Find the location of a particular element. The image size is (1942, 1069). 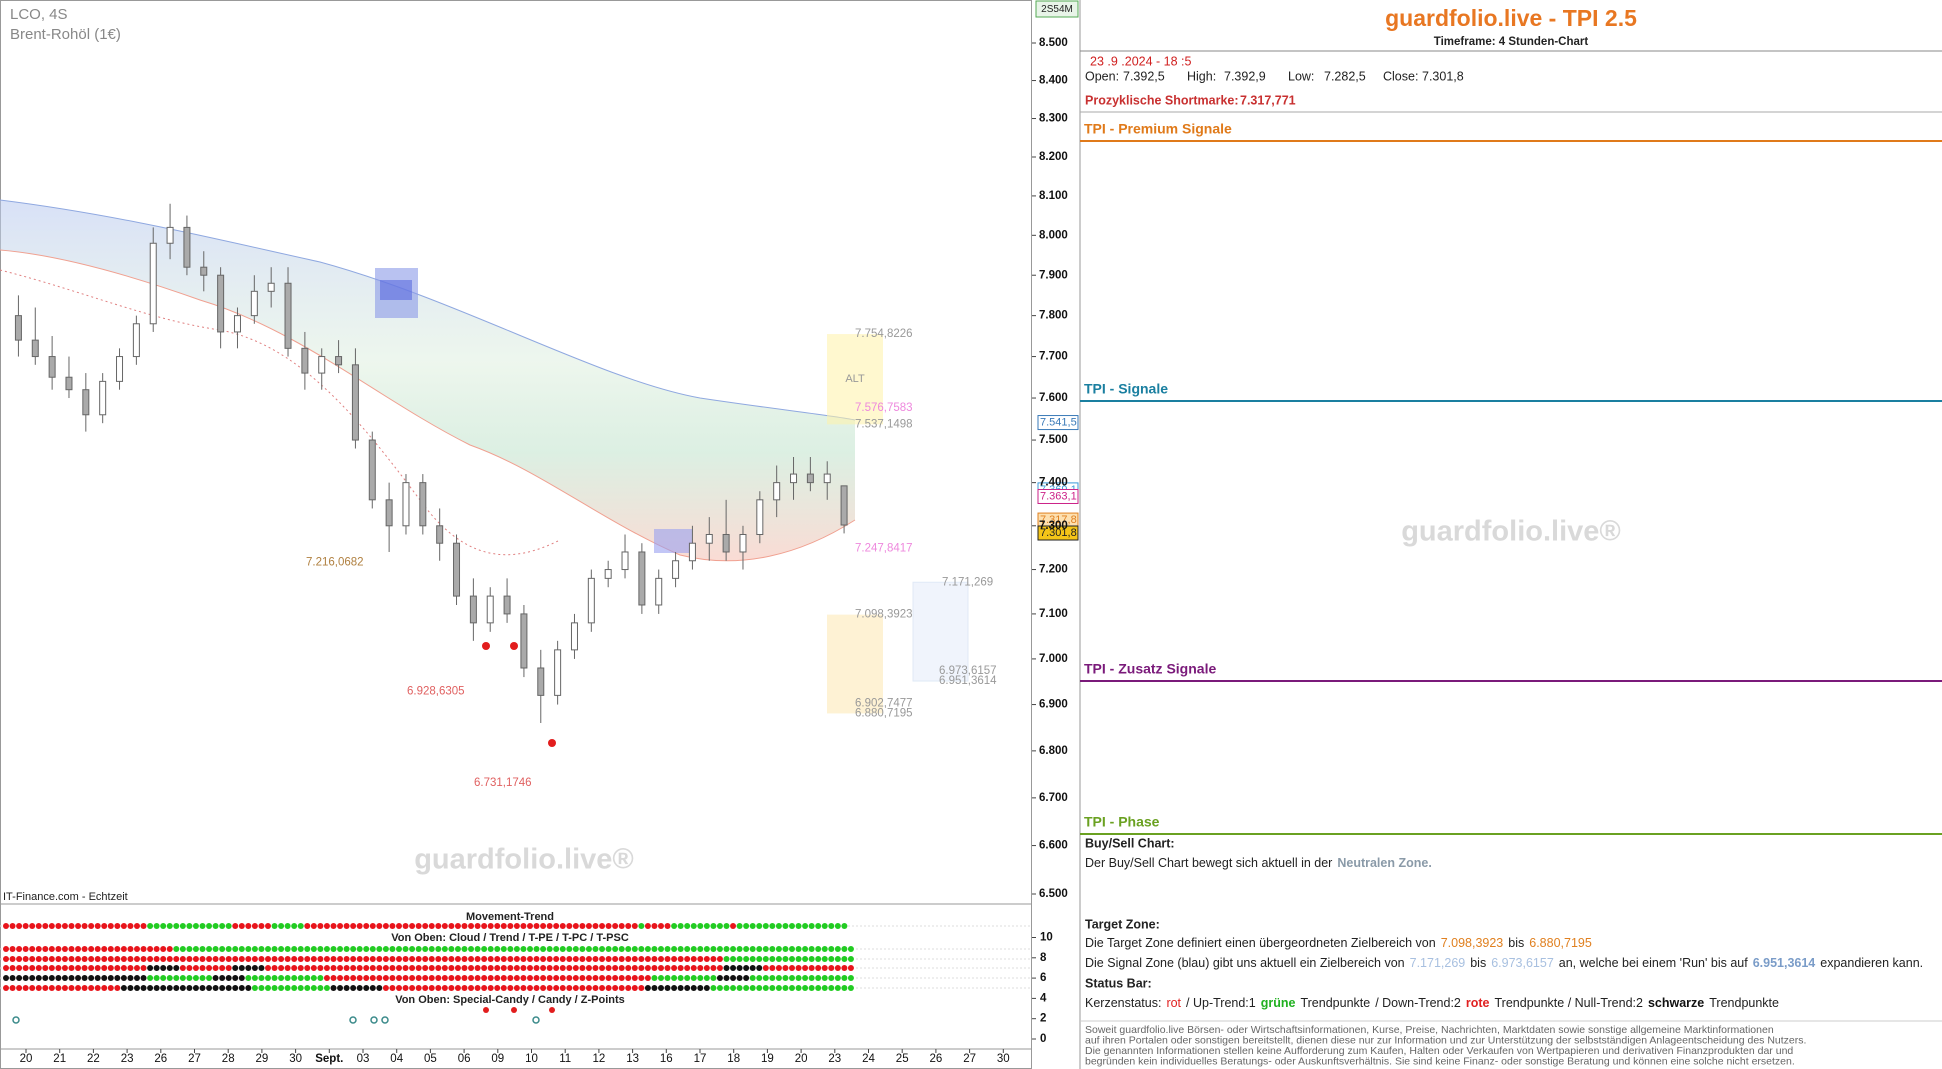

y-tick-label: 7.100 is located at coordinates (1053, 614).